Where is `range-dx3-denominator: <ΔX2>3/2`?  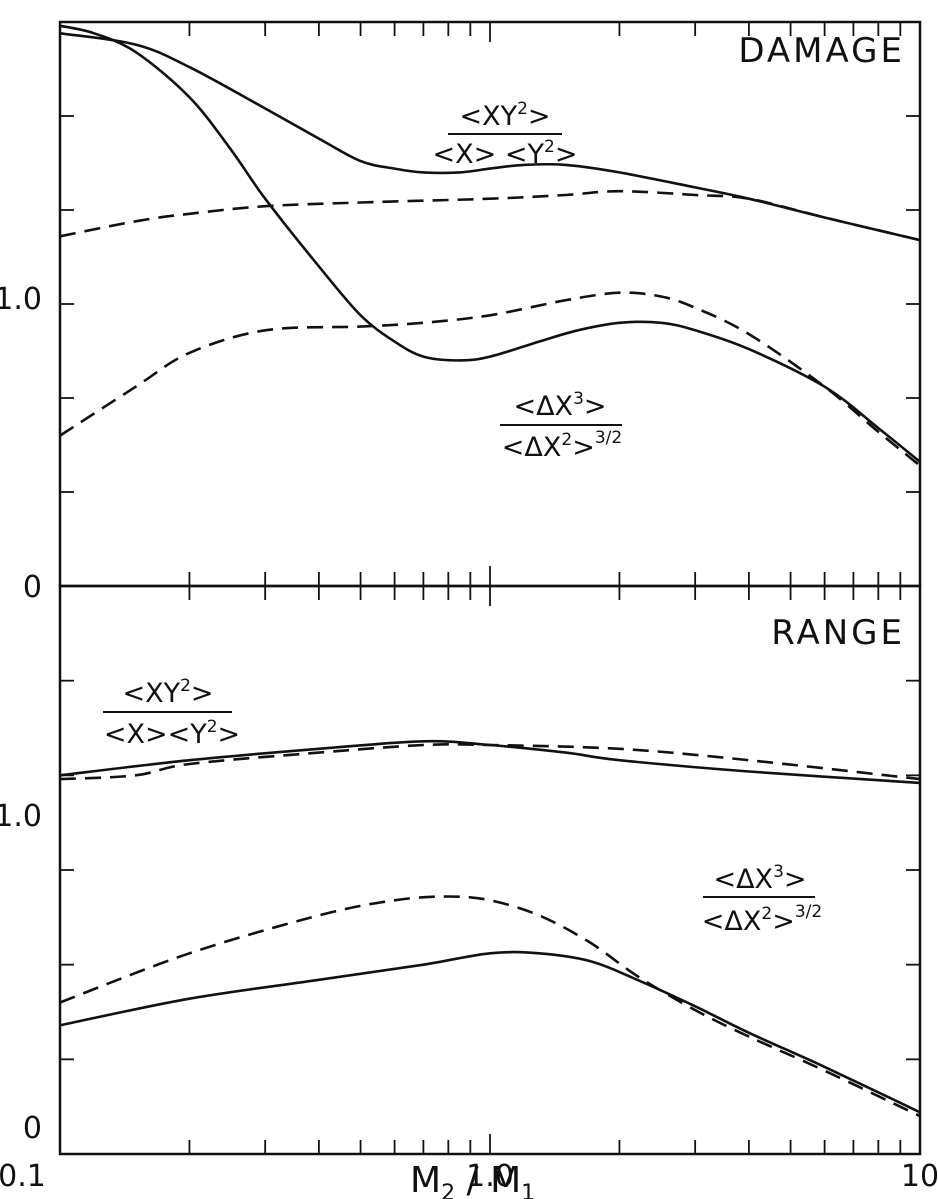 range-dx3-denominator: <ΔX2>3/2 is located at coordinates (762, 919).